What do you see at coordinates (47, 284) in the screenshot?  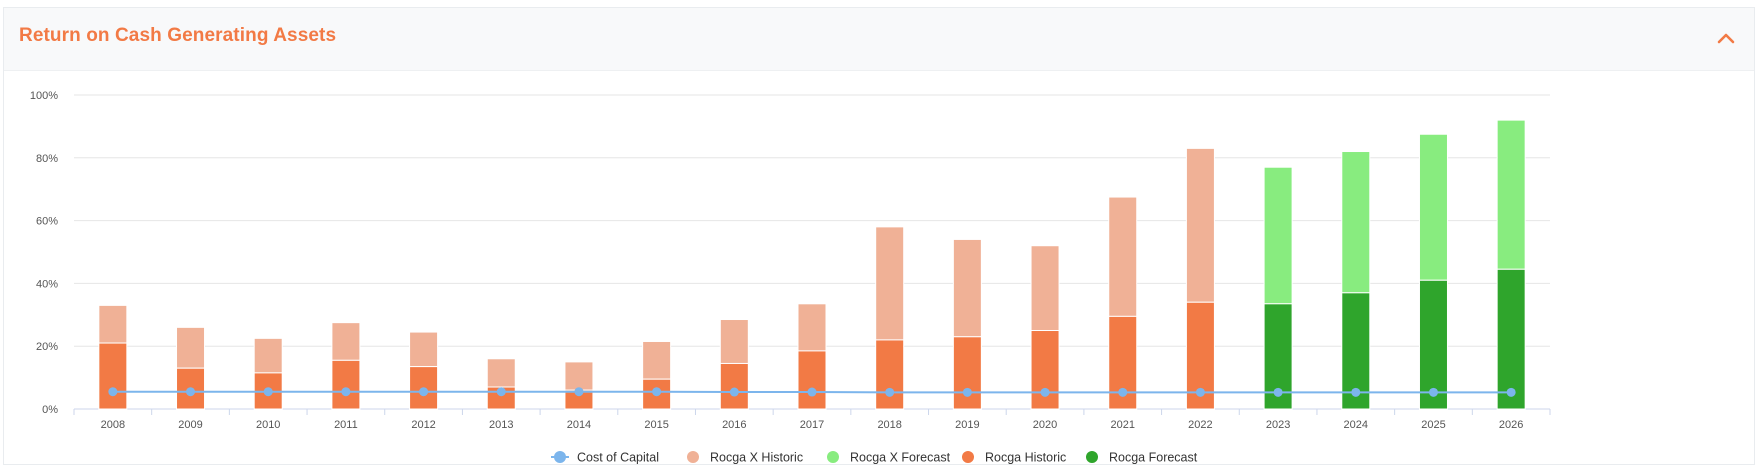 I see `y-tick-label: 40%` at bounding box center [47, 284].